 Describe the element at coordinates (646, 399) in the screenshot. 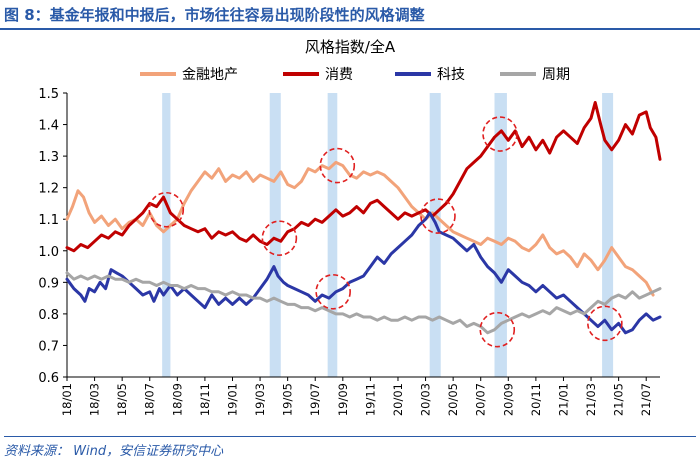

I see `x-tick-label-21: 21/07` at that location.